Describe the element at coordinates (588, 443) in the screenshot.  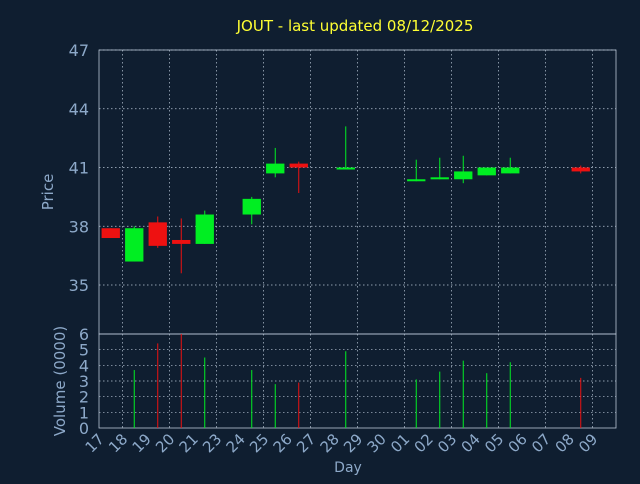
I see `x-tick-label: 09` at that location.